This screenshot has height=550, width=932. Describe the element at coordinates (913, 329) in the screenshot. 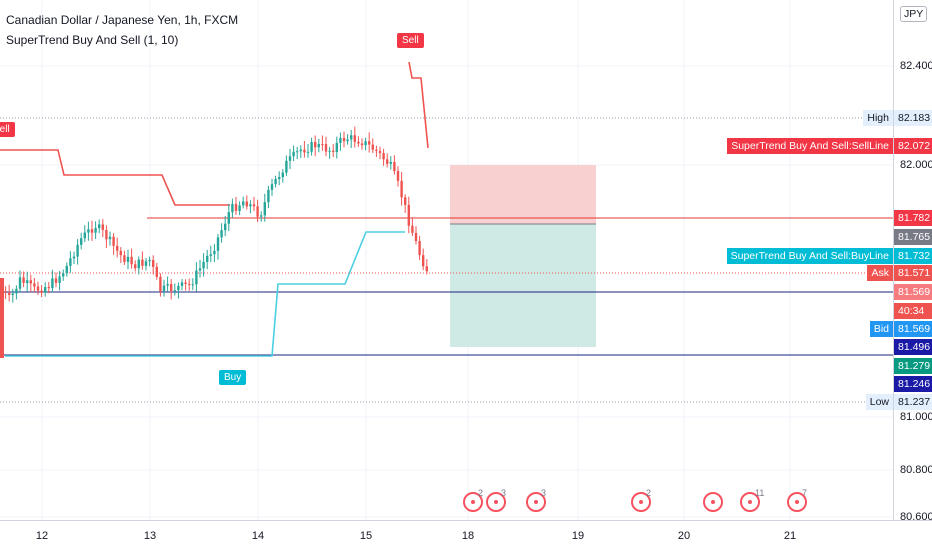

I see `price-tag-value: 81.569` at that location.